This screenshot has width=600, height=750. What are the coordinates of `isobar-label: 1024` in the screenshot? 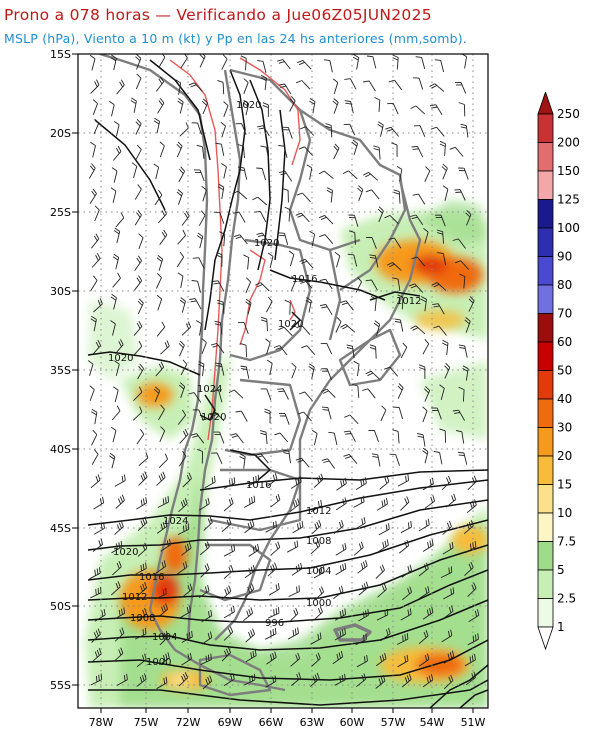 It's located at (175, 521).